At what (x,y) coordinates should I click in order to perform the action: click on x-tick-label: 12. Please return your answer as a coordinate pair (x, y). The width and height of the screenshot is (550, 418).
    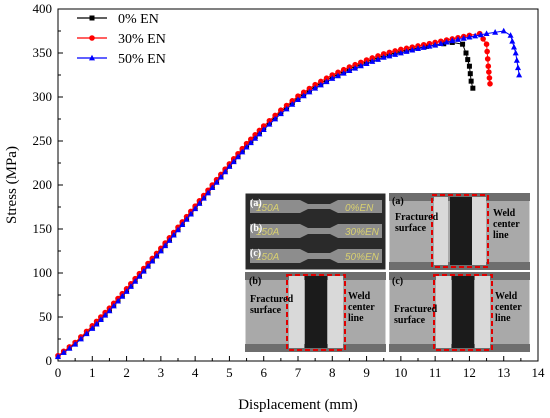
    Looking at the image, I should click on (469, 372).